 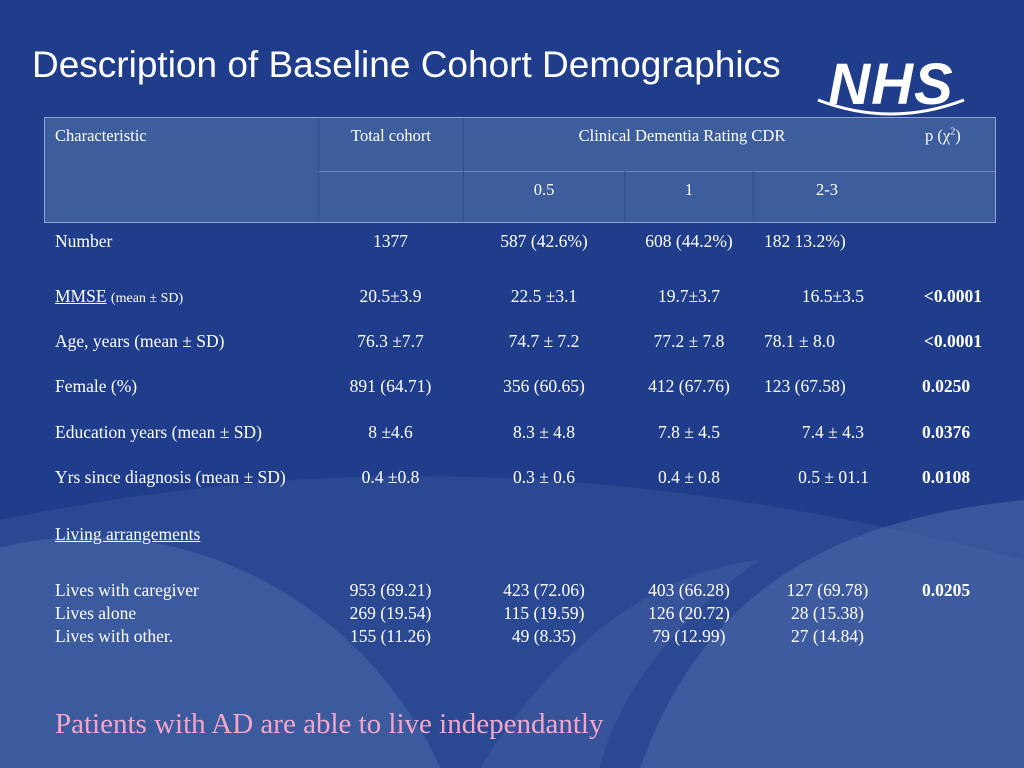 I want to click on header-divider, so click(x=656, y=171).